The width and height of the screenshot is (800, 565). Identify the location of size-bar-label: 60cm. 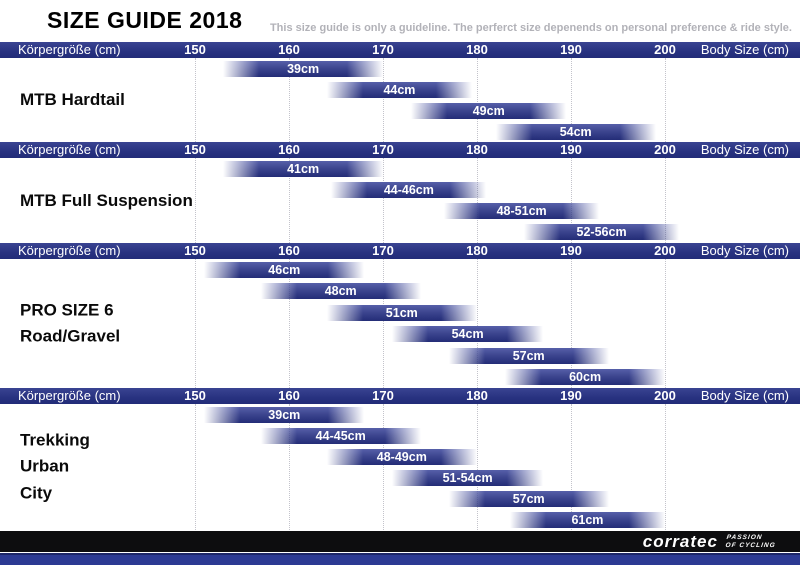
(585, 377).